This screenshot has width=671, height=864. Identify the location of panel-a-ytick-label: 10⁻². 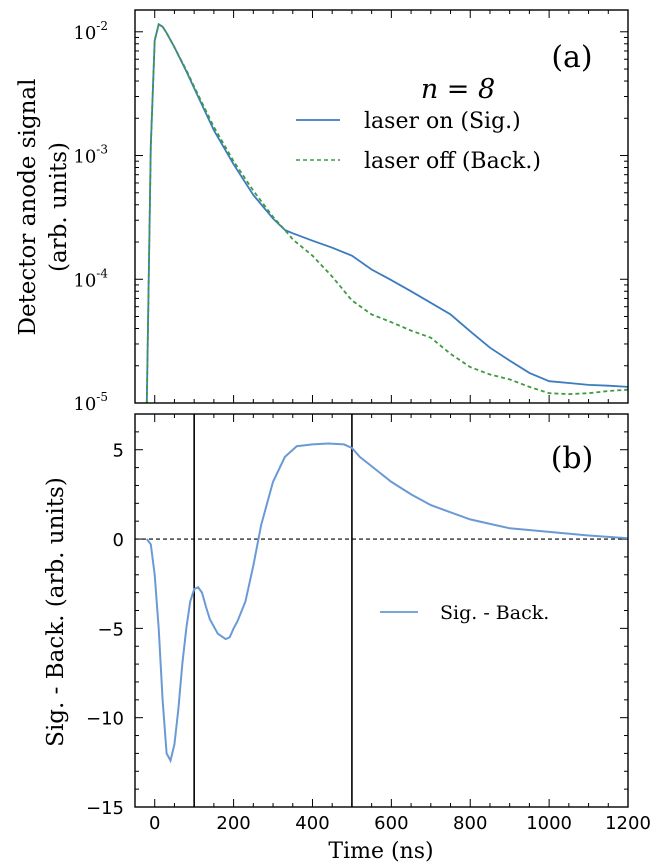
(90, 31).